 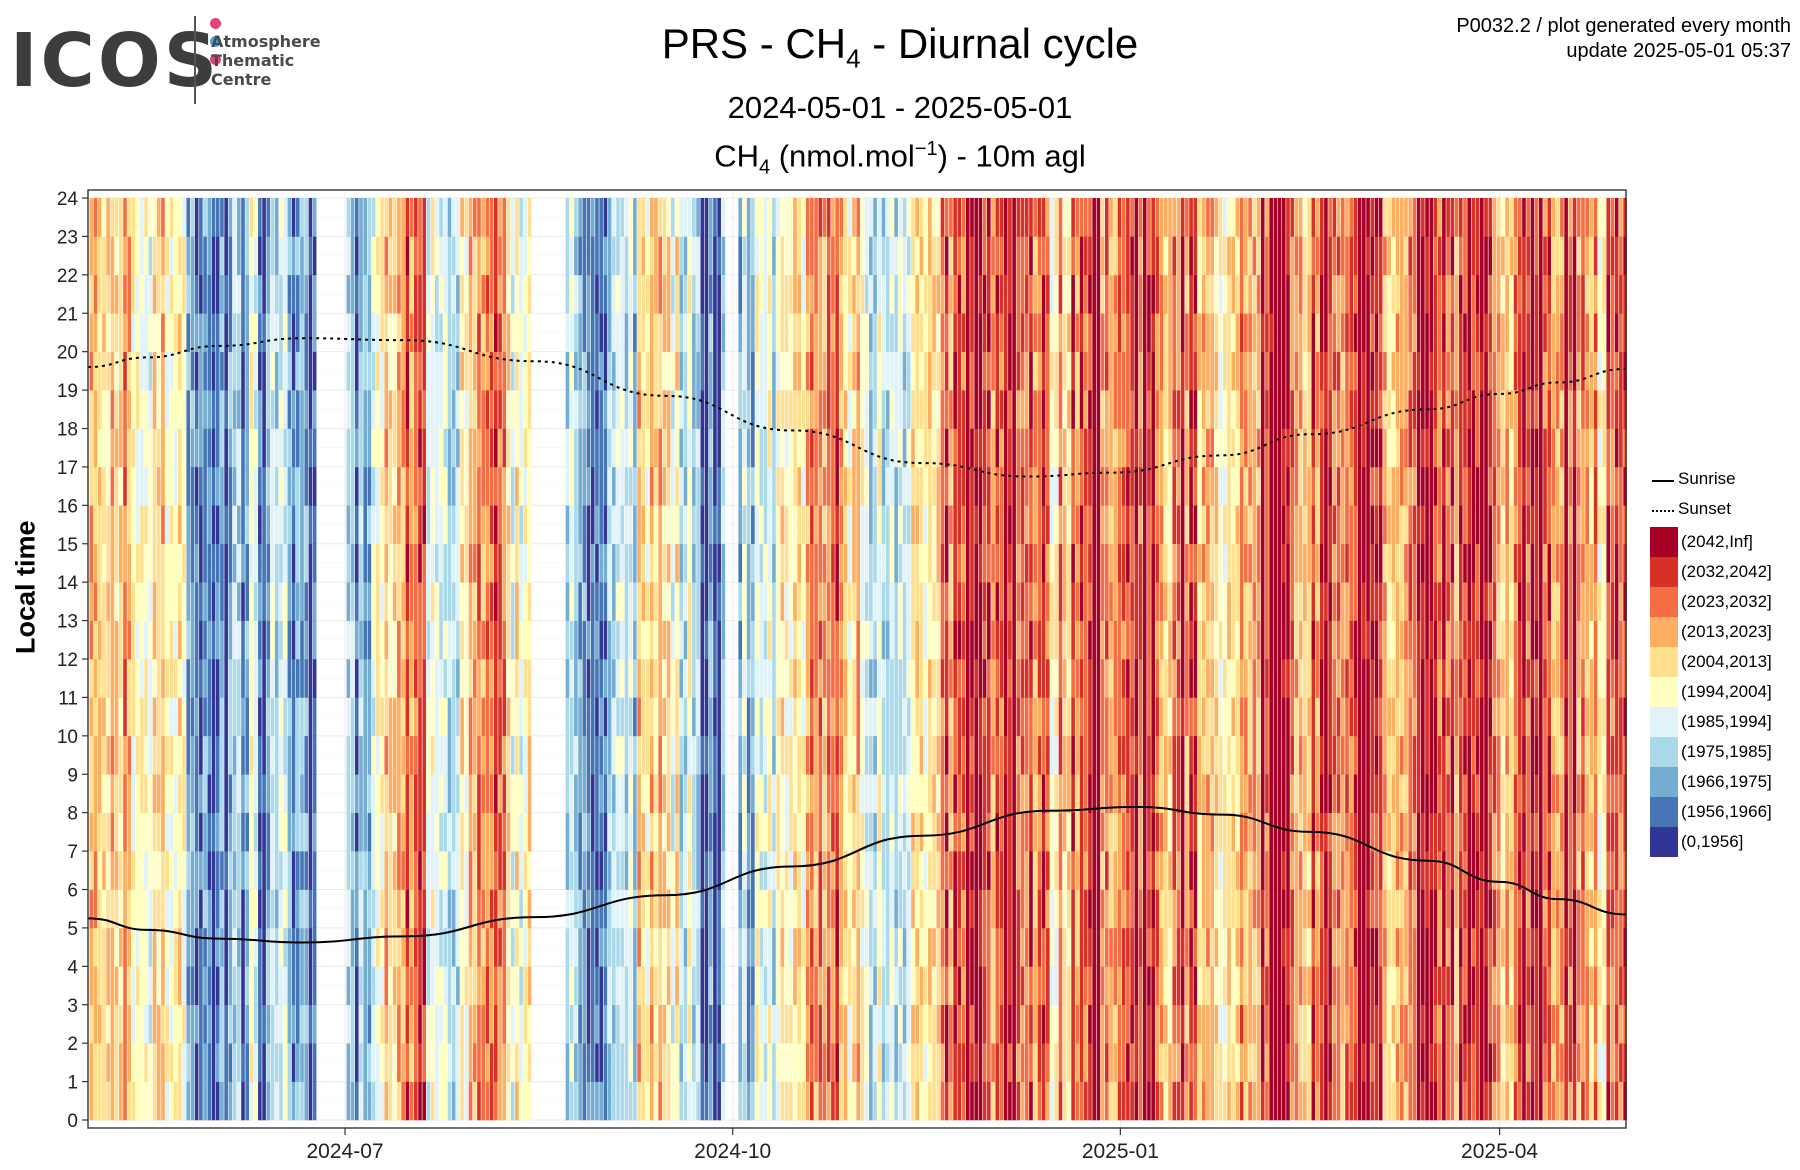 I want to click on meta-update: update 2025-05-01 05:37, so click(x=1678, y=51).